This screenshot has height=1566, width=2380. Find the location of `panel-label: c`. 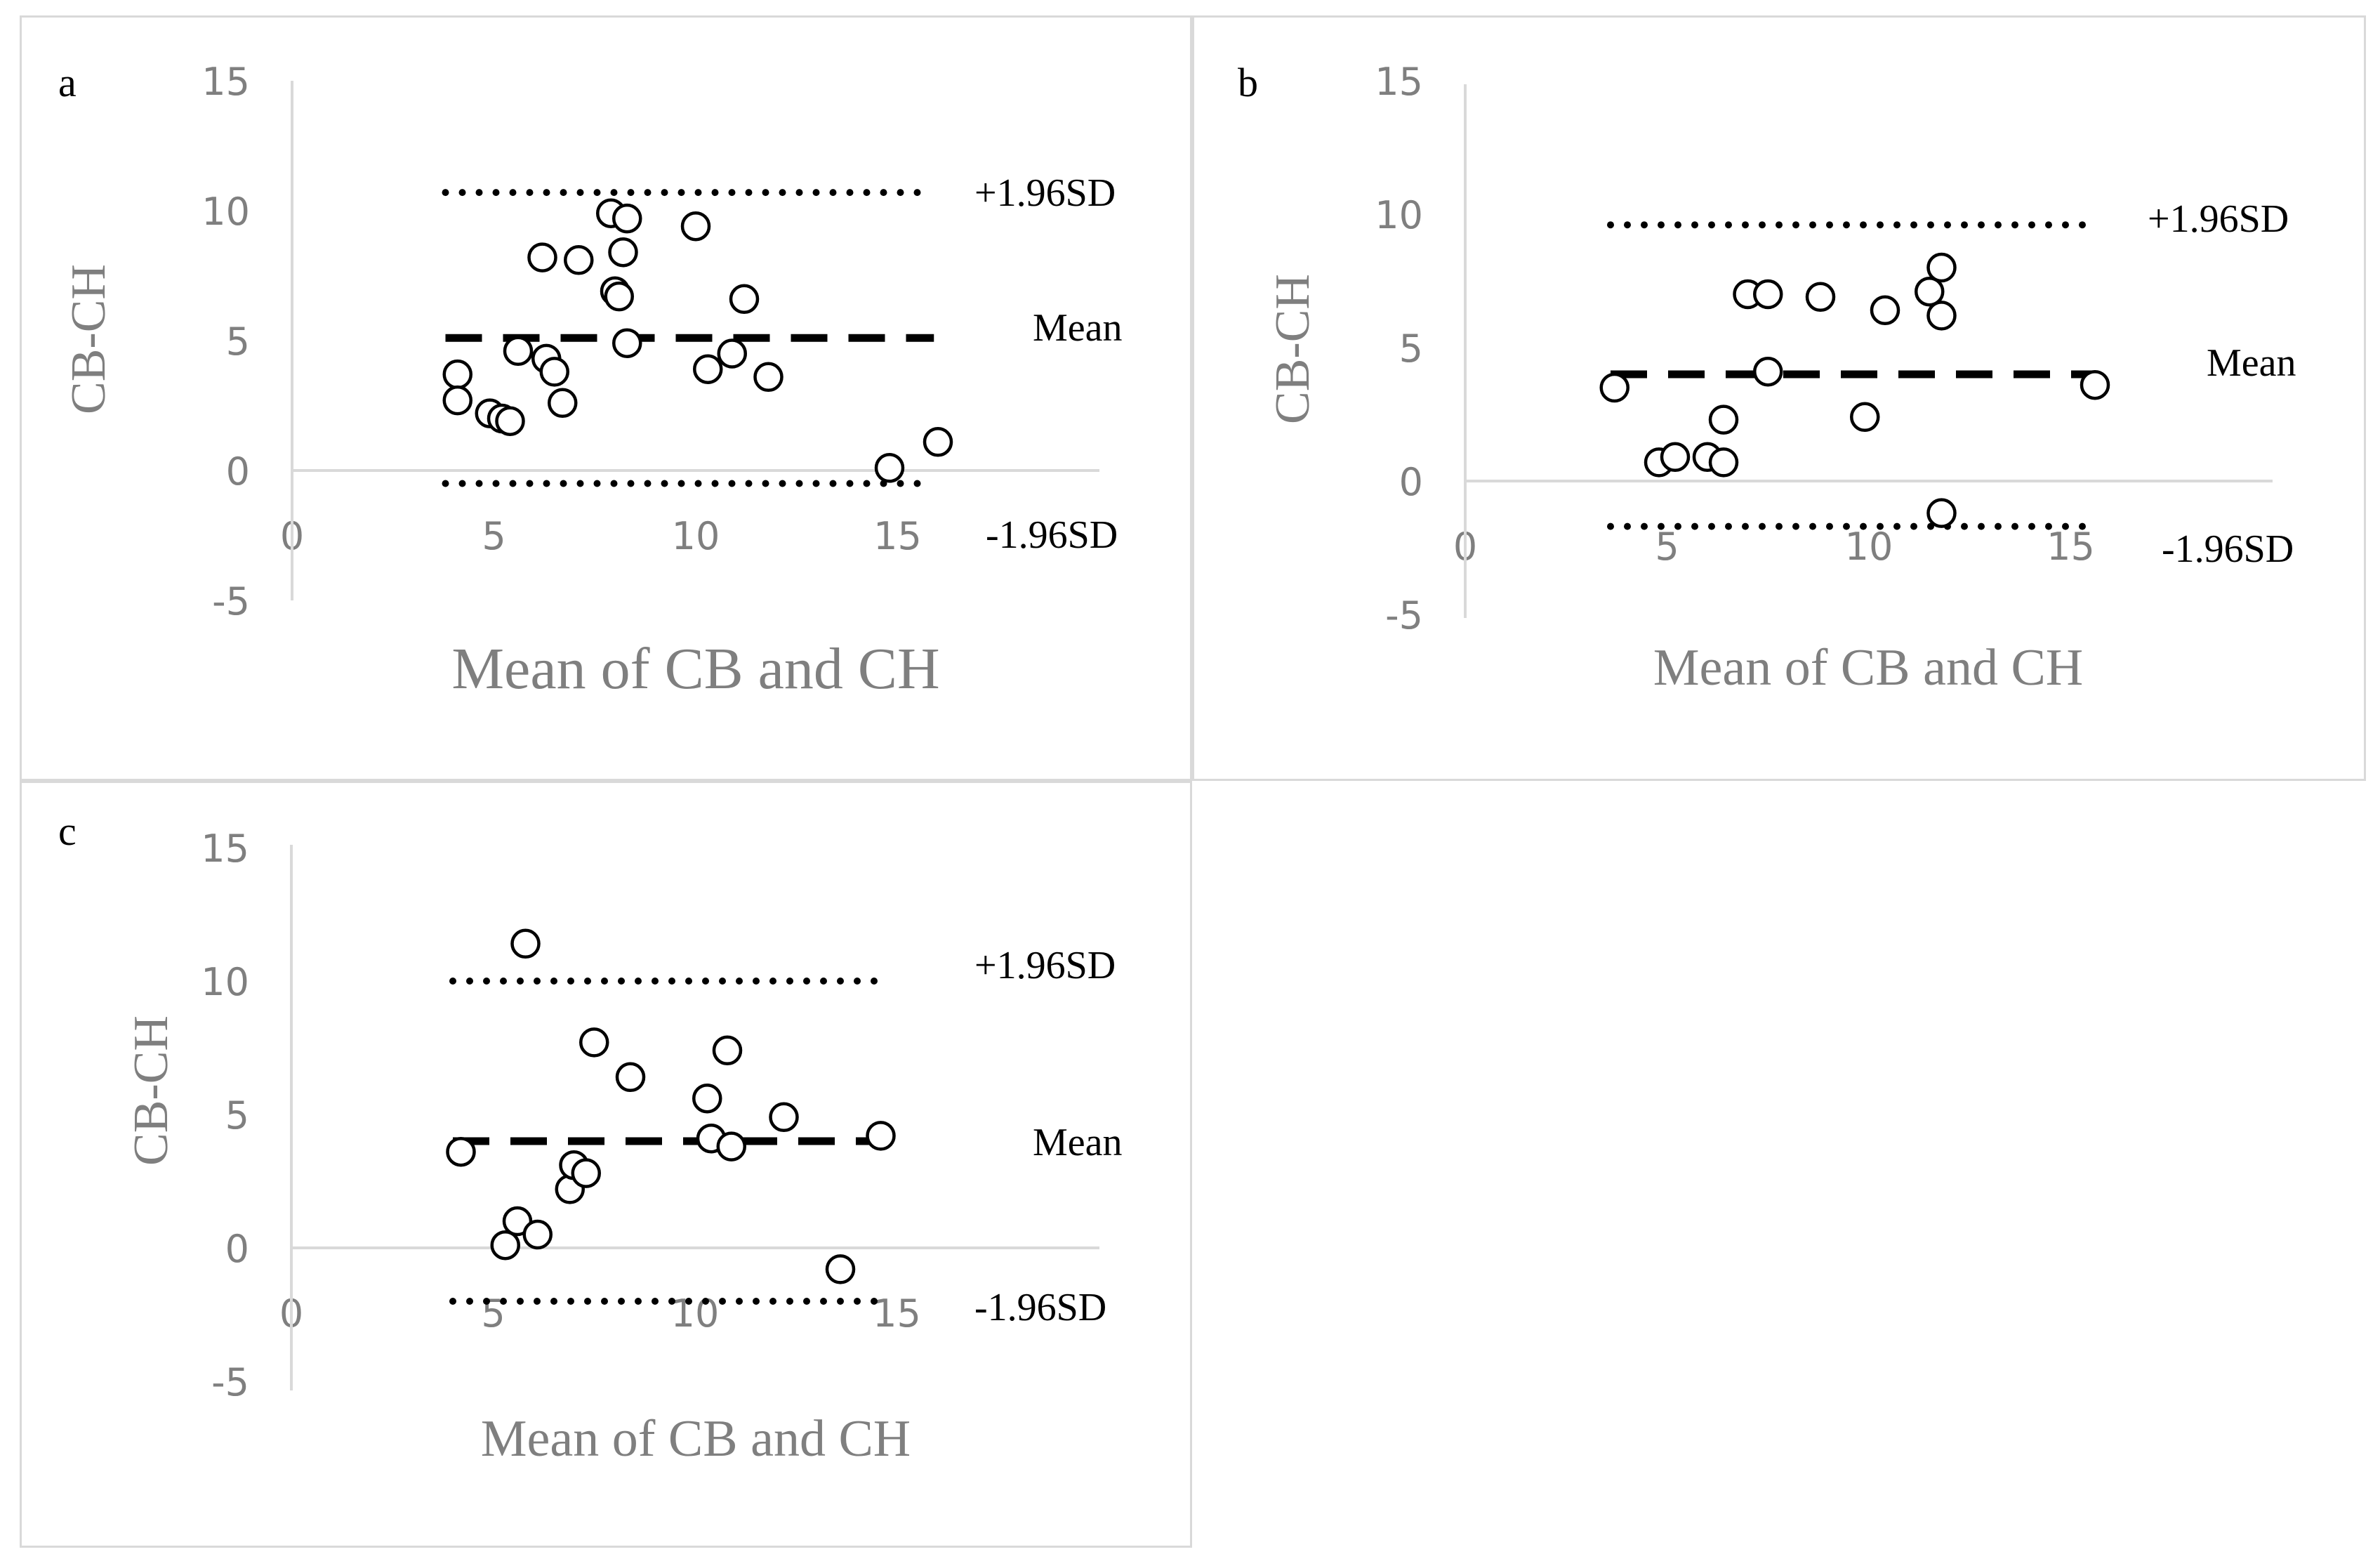

panel-label: c is located at coordinates (67, 831).